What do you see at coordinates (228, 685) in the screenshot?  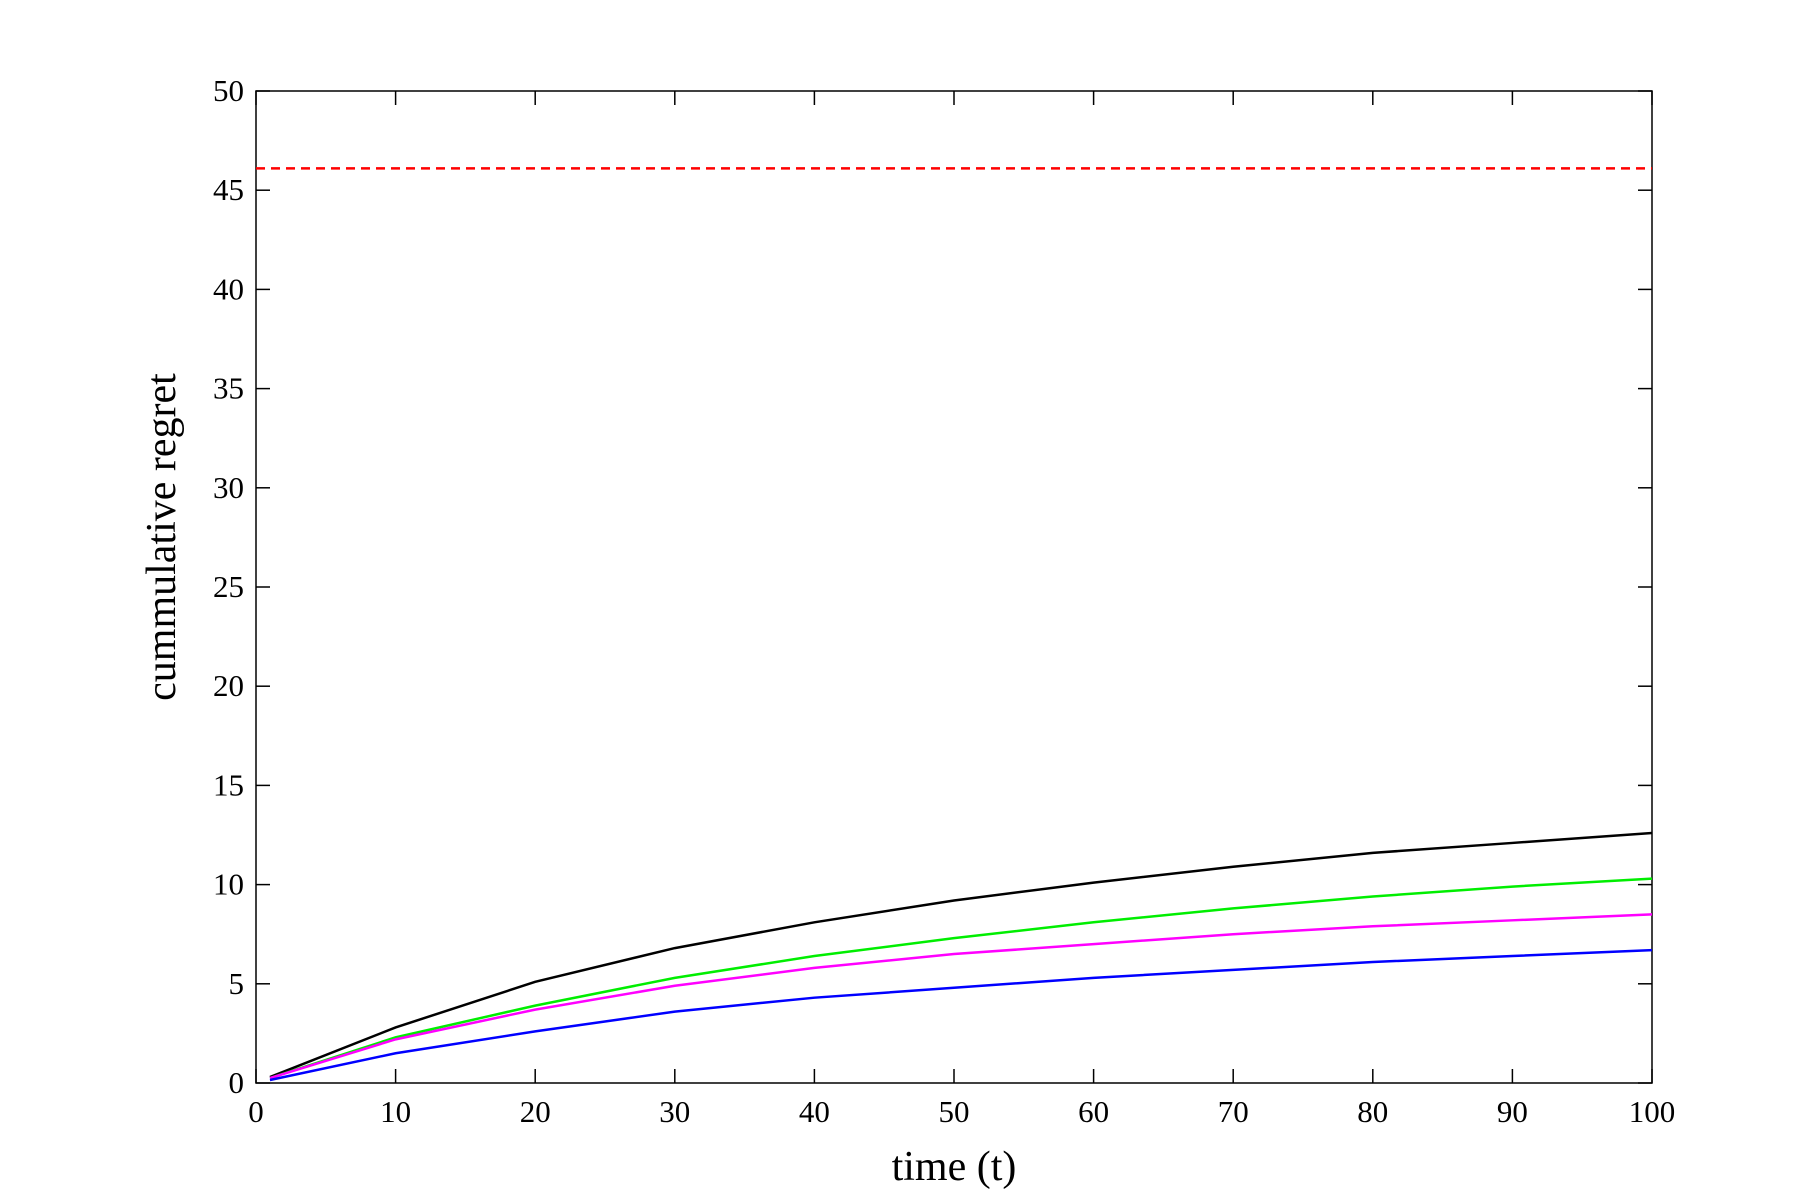 I see `y-tick-label: 20` at bounding box center [228, 685].